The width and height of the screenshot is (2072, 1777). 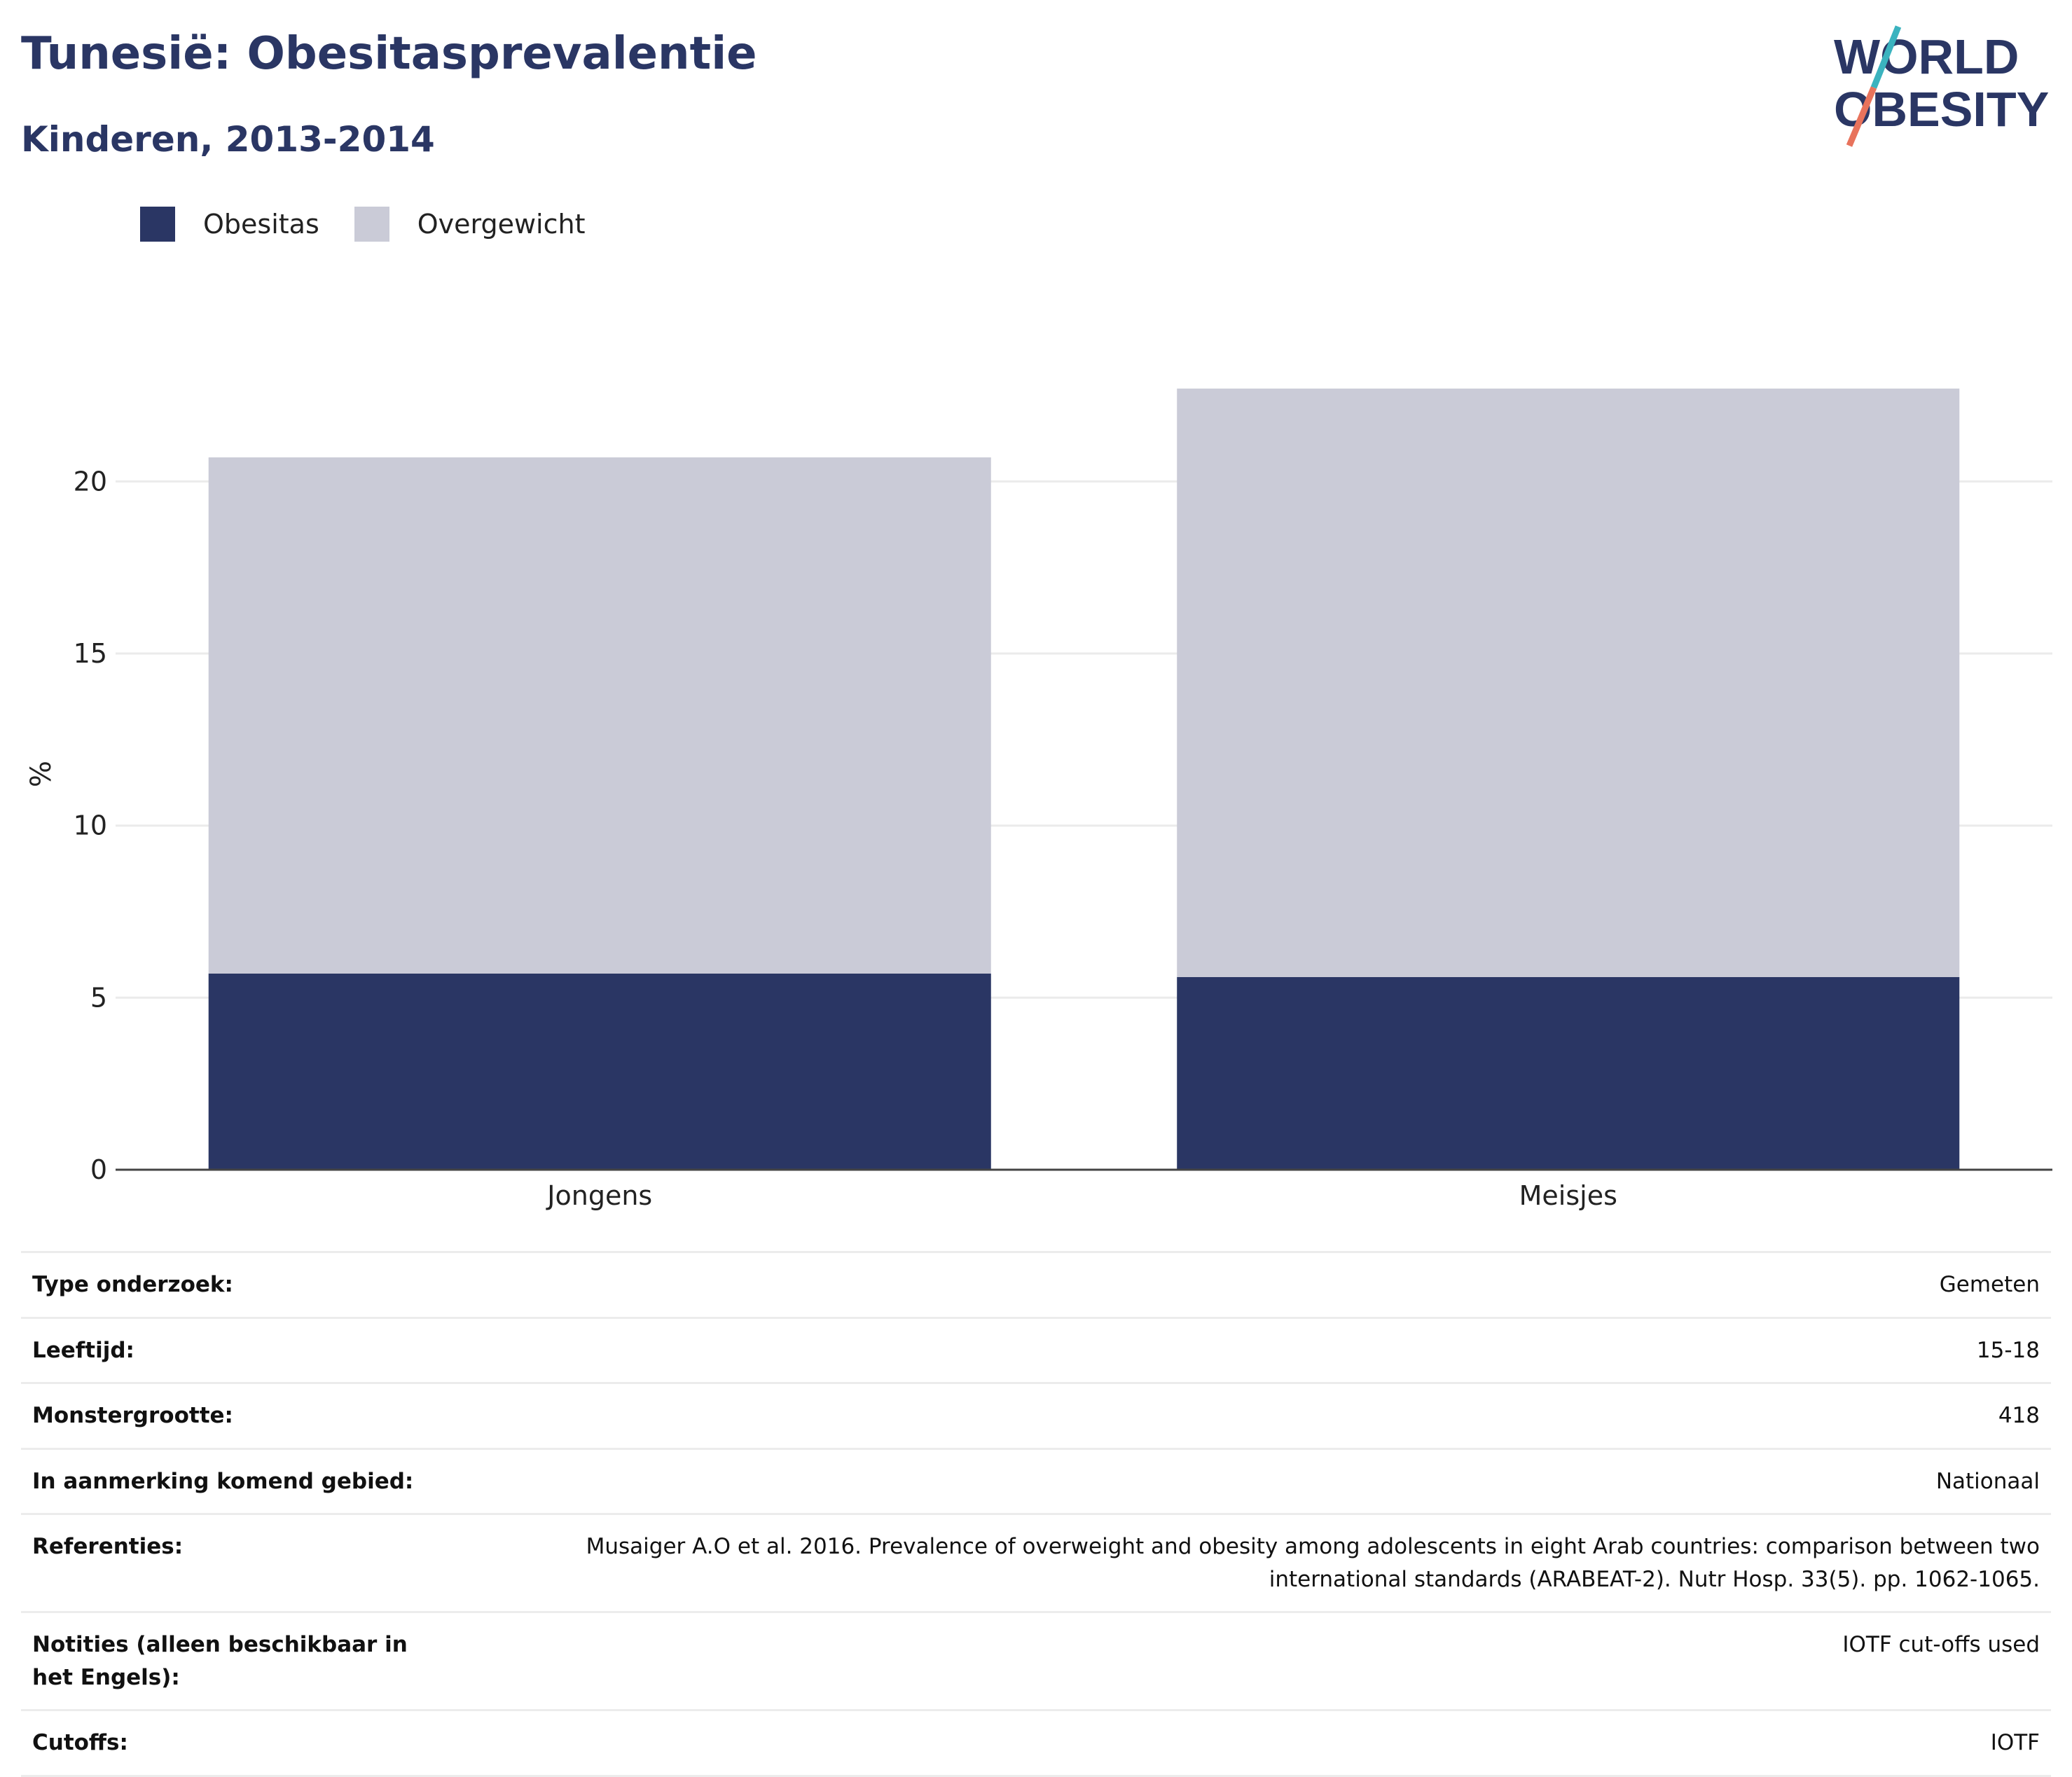 I want to click on world-obesity-logo: WORLD OBESITY, so click(x=1942, y=86).